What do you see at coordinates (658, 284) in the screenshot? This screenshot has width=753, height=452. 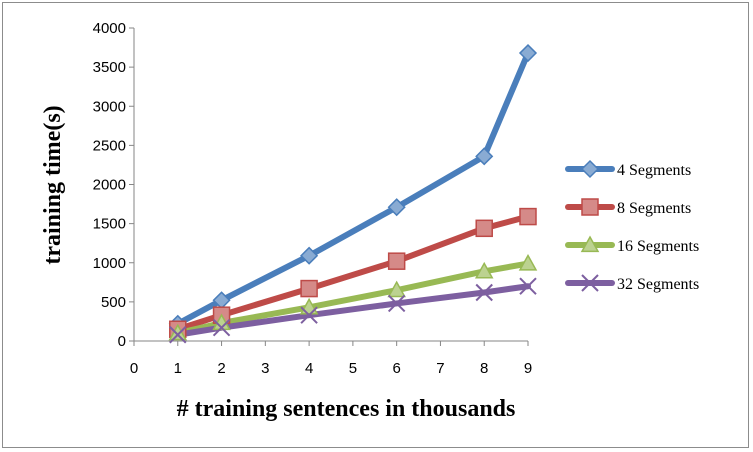 I see `legend-label: 32 Segments` at bounding box center [658, 284].